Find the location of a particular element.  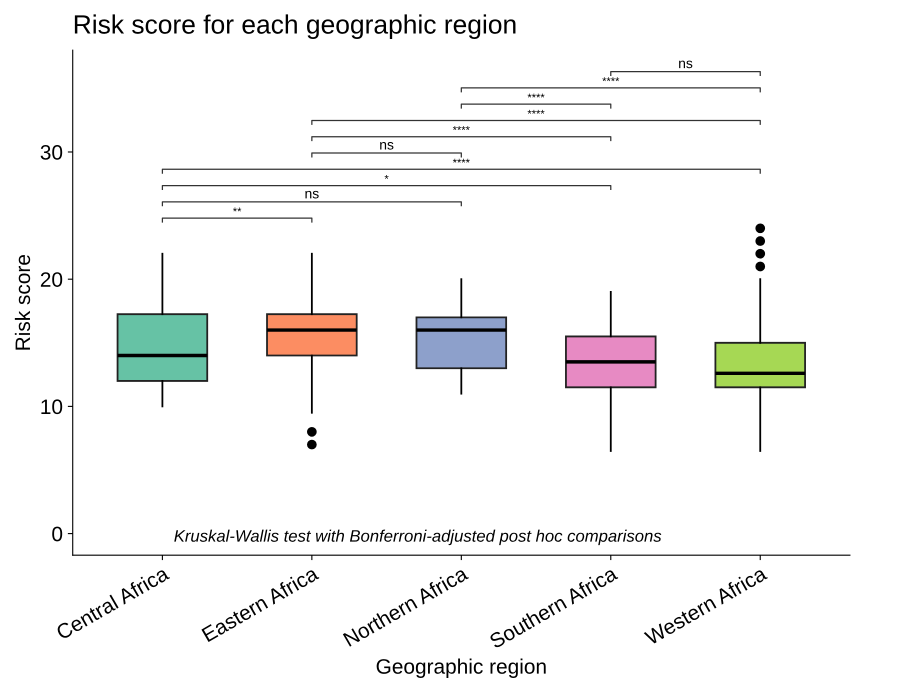

annotation: * is located at coordinates (386, 176).